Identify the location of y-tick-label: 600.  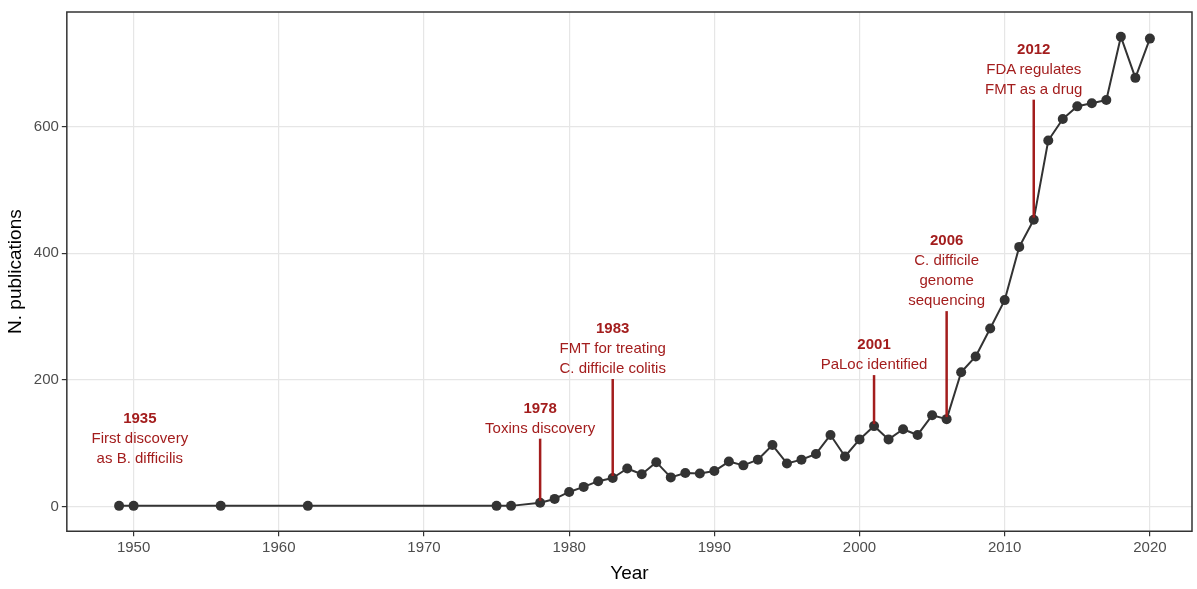
(46, 125).